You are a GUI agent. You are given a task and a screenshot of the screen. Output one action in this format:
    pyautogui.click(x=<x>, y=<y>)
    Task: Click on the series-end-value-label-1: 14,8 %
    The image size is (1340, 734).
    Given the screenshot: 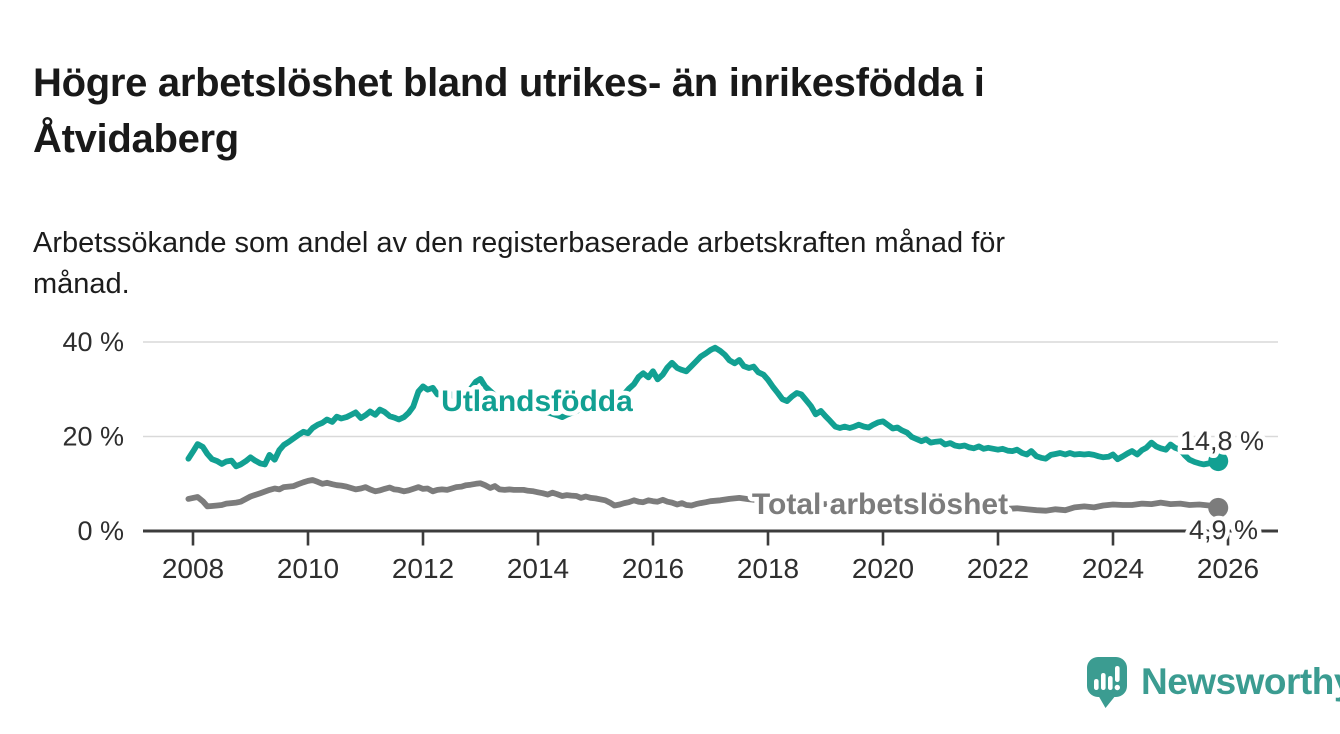 What is the action you would take?
    pyautogui.click(x=1222, y=441)
    